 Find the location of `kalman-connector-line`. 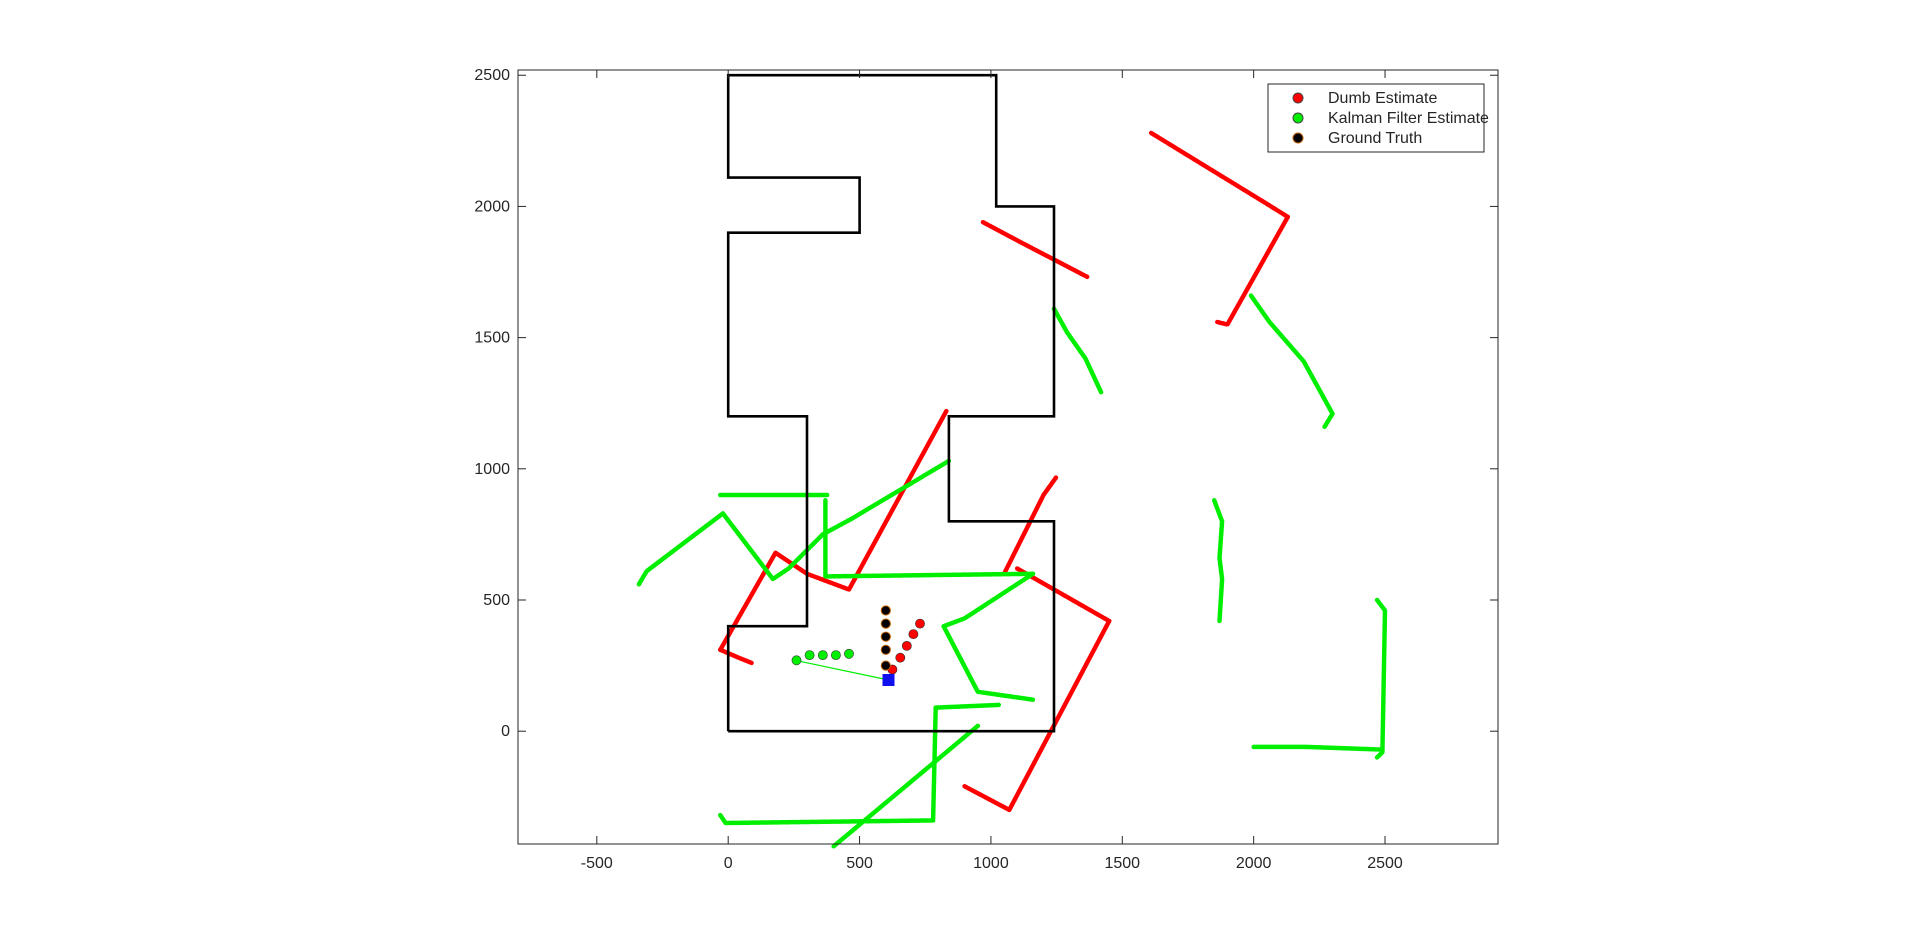

kalman-connector-line is located at coordinates (842, 670).